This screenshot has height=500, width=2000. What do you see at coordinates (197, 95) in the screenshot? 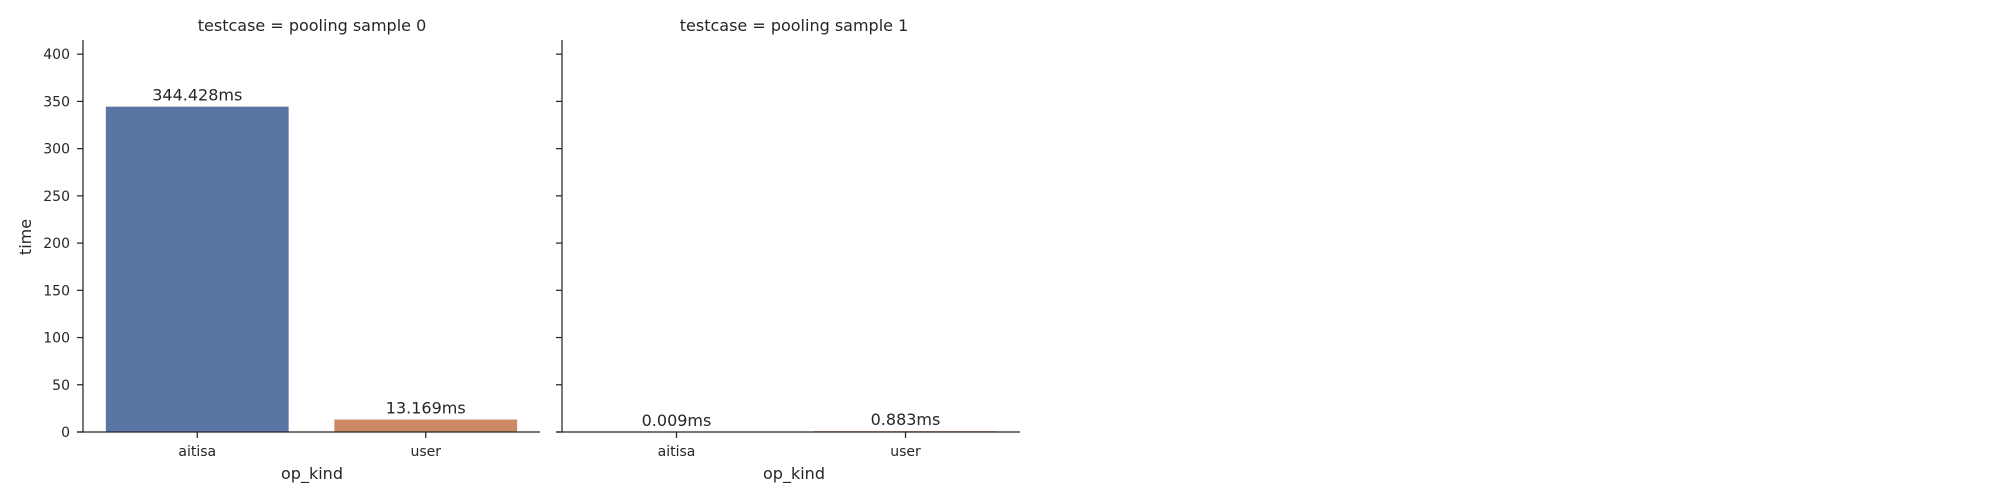
I see `bar-value-label: 344.428ms` at bounding box center [197, 95].